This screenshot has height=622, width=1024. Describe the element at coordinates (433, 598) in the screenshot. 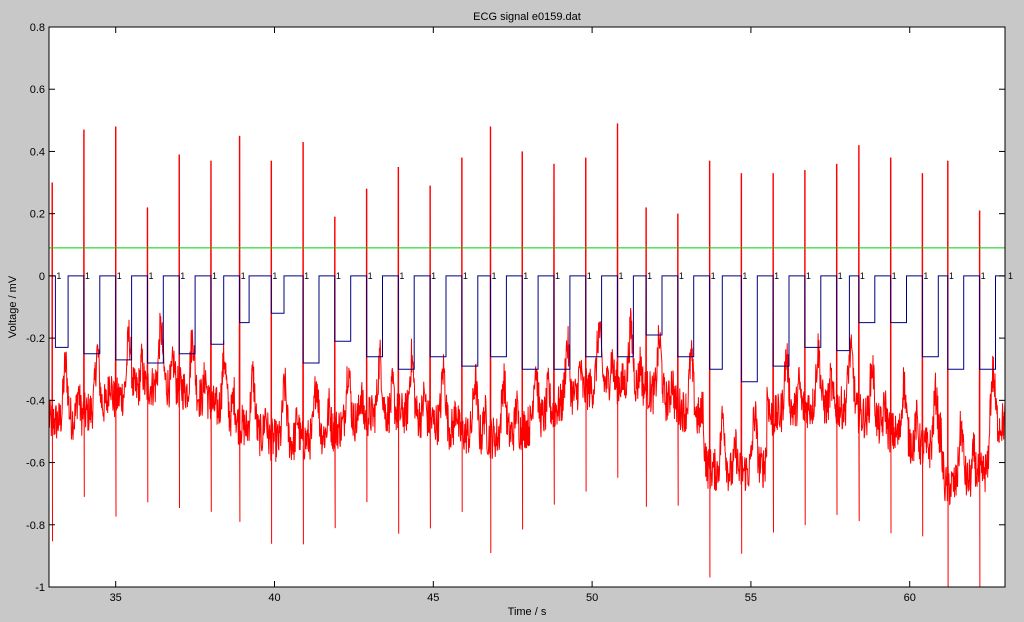

I see `x-tick-label: 45` at that location.